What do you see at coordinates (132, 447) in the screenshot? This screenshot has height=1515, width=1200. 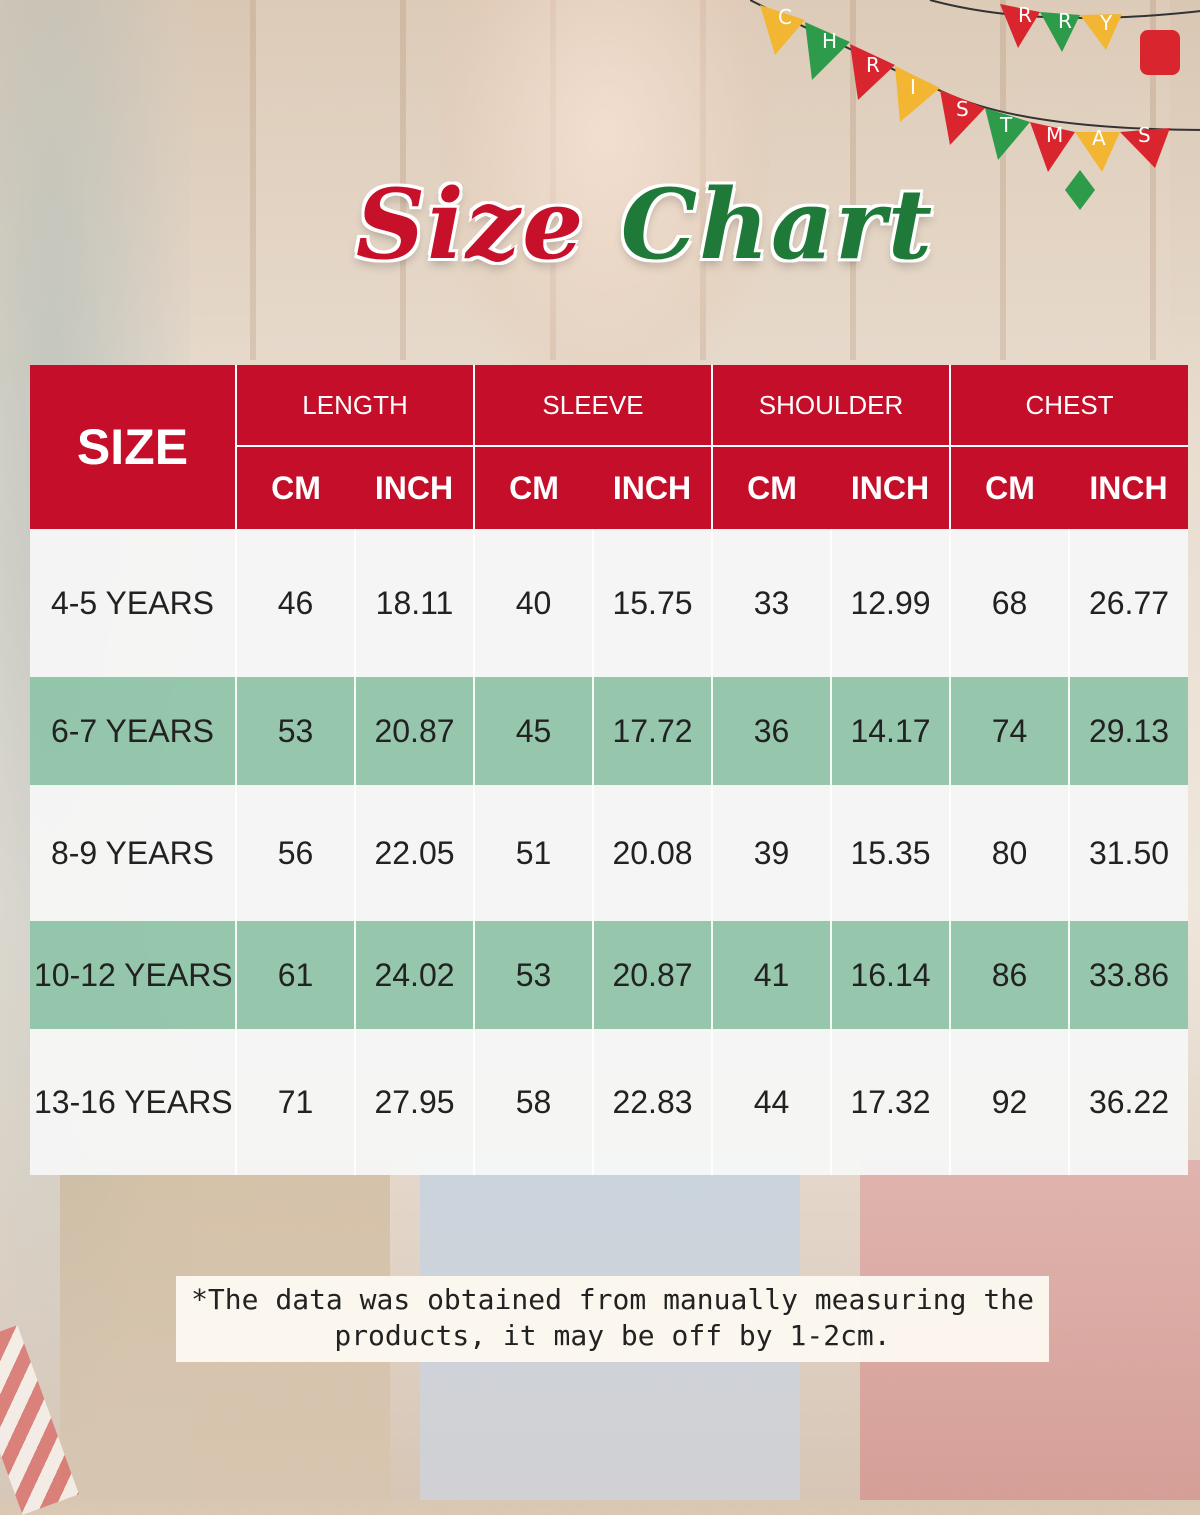 I see `header-size: SIZE` at bounding box center [132, 447].